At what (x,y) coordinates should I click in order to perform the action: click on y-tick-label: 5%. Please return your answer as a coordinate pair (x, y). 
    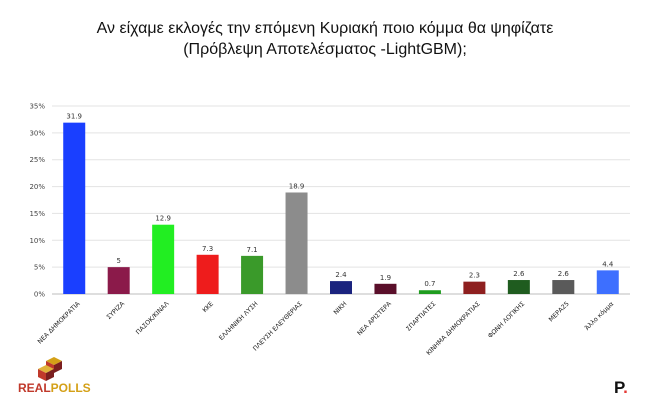
    Looking at the image, I should click on (39, 268).